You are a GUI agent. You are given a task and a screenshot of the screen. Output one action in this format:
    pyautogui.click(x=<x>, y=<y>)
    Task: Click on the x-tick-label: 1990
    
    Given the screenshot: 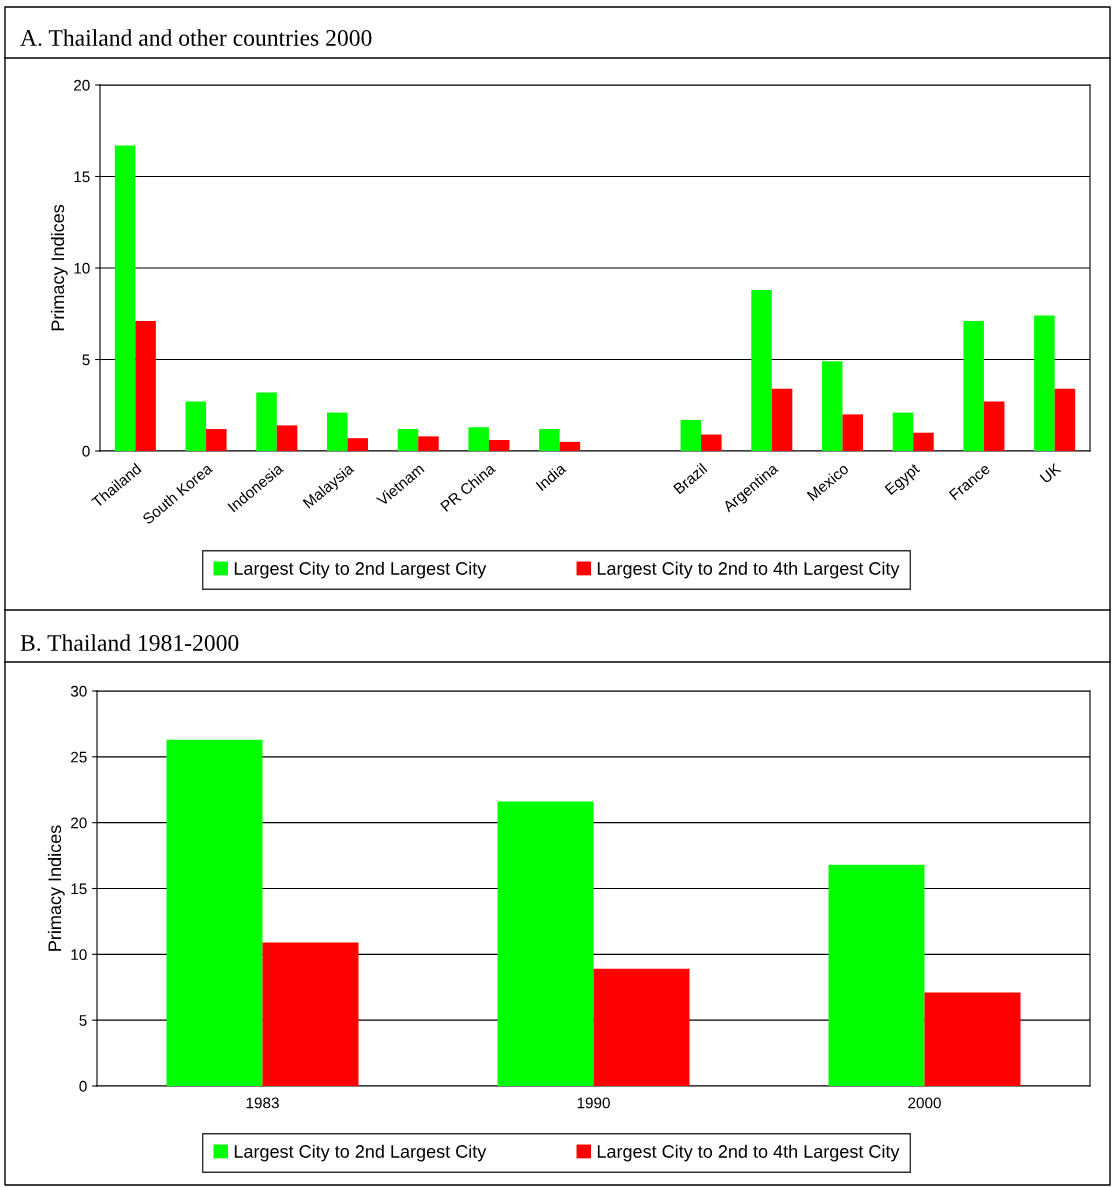 What is the action you would take?
    pyautogui.click(x=593, y=1103)
    